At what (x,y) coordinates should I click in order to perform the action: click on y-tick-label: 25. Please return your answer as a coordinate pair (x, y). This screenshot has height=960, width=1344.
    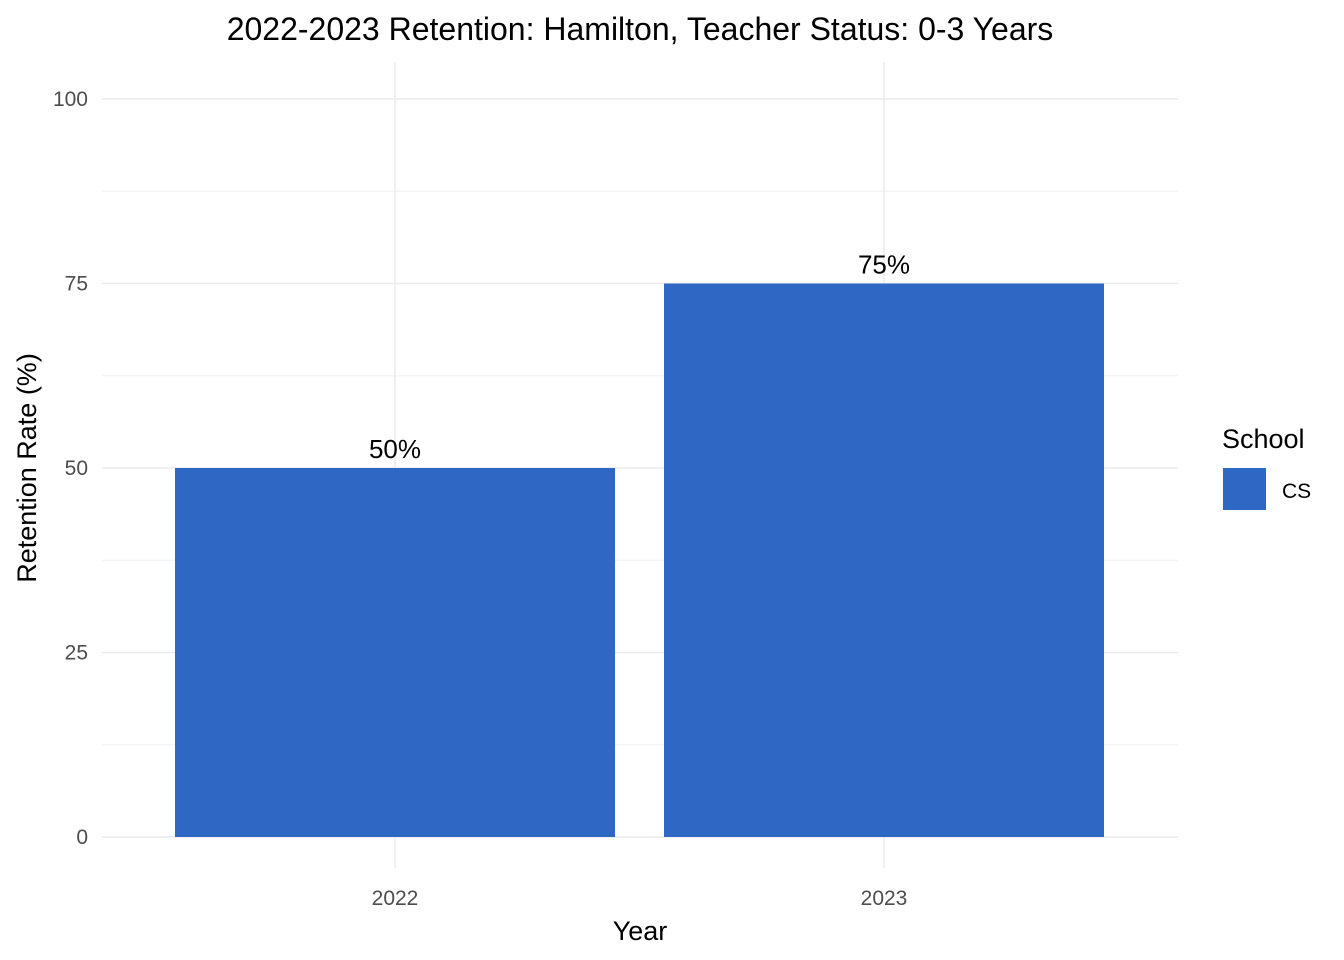
    Looking at the image, I should click on (76, 653).